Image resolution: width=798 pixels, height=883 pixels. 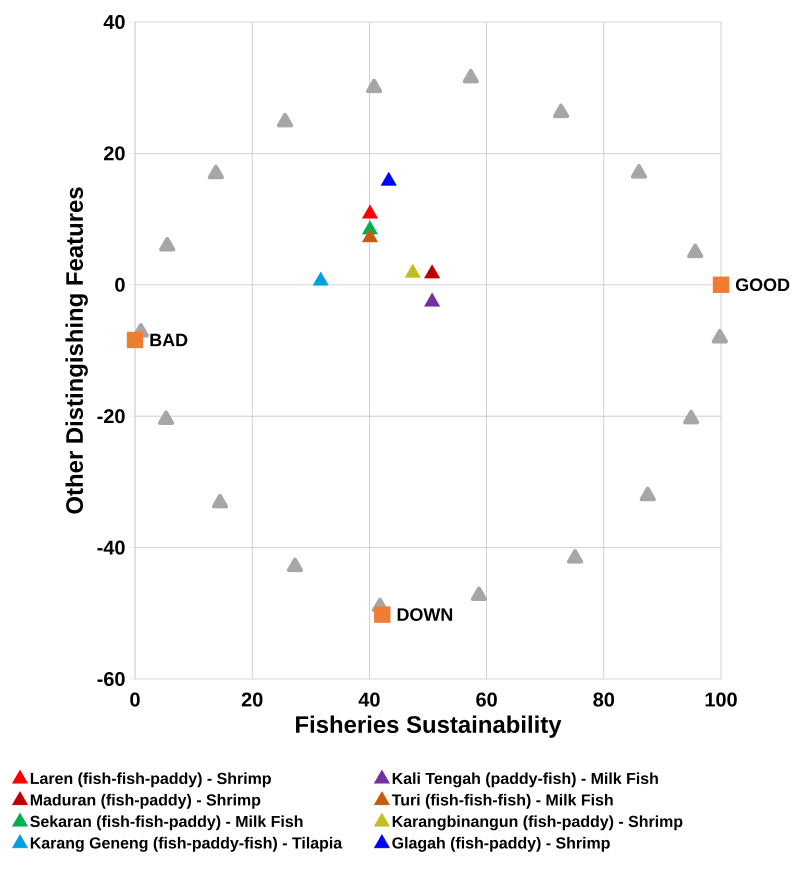 I want to click on annotation: GOOD, so click(x=763, y=285).